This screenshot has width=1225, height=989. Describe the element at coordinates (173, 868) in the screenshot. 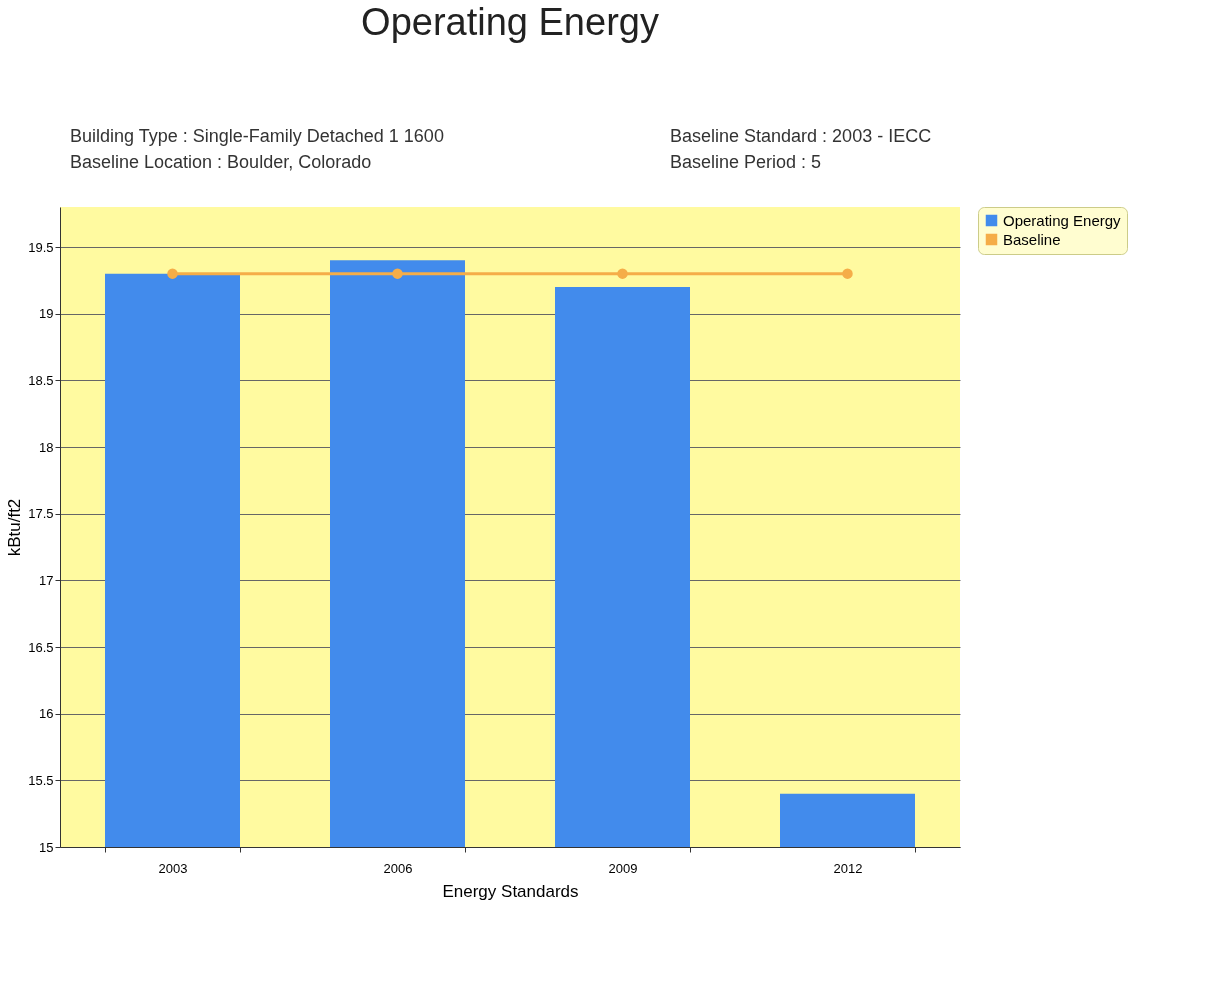

I see `x-tick-label: 2003` at that location.